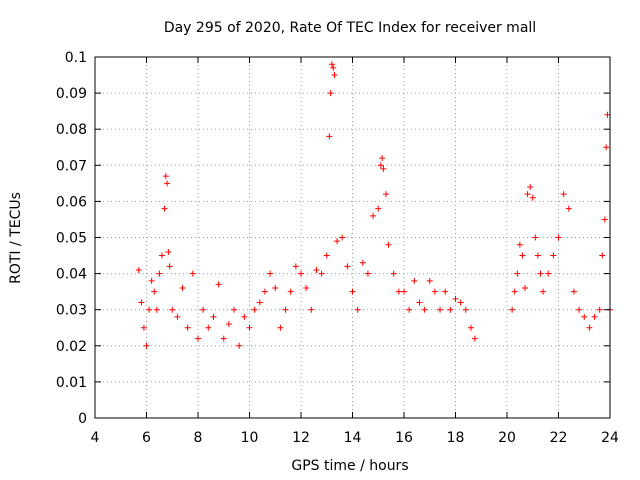 This screenshot has width=640, height=480. What do you see at coordinates (301, 438) in the screenshot?
I see `x-tick-label: 12` at bounding box center [301, 438].